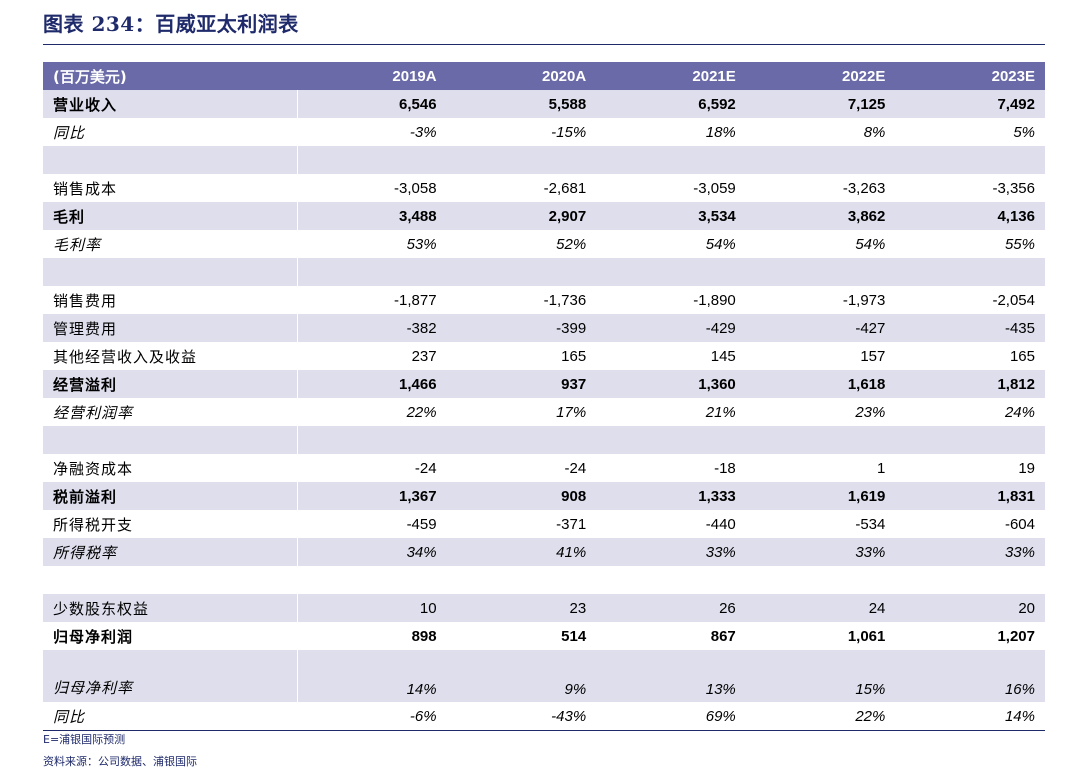  I want to click on value-cell: 17%, so click(571, 412).